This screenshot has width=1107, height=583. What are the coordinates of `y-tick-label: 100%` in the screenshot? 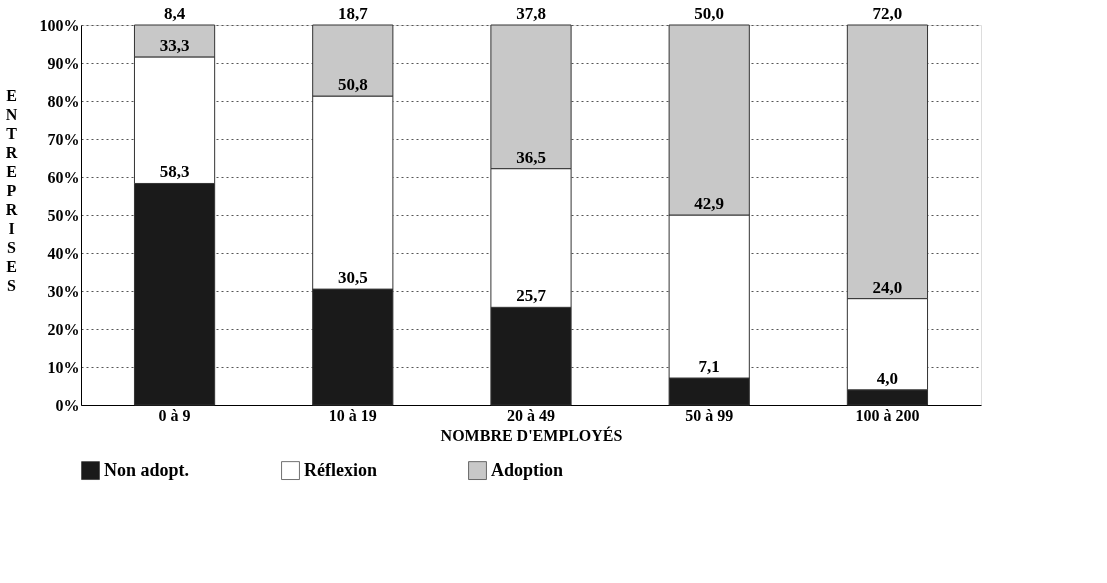 It's located at (59, 25).